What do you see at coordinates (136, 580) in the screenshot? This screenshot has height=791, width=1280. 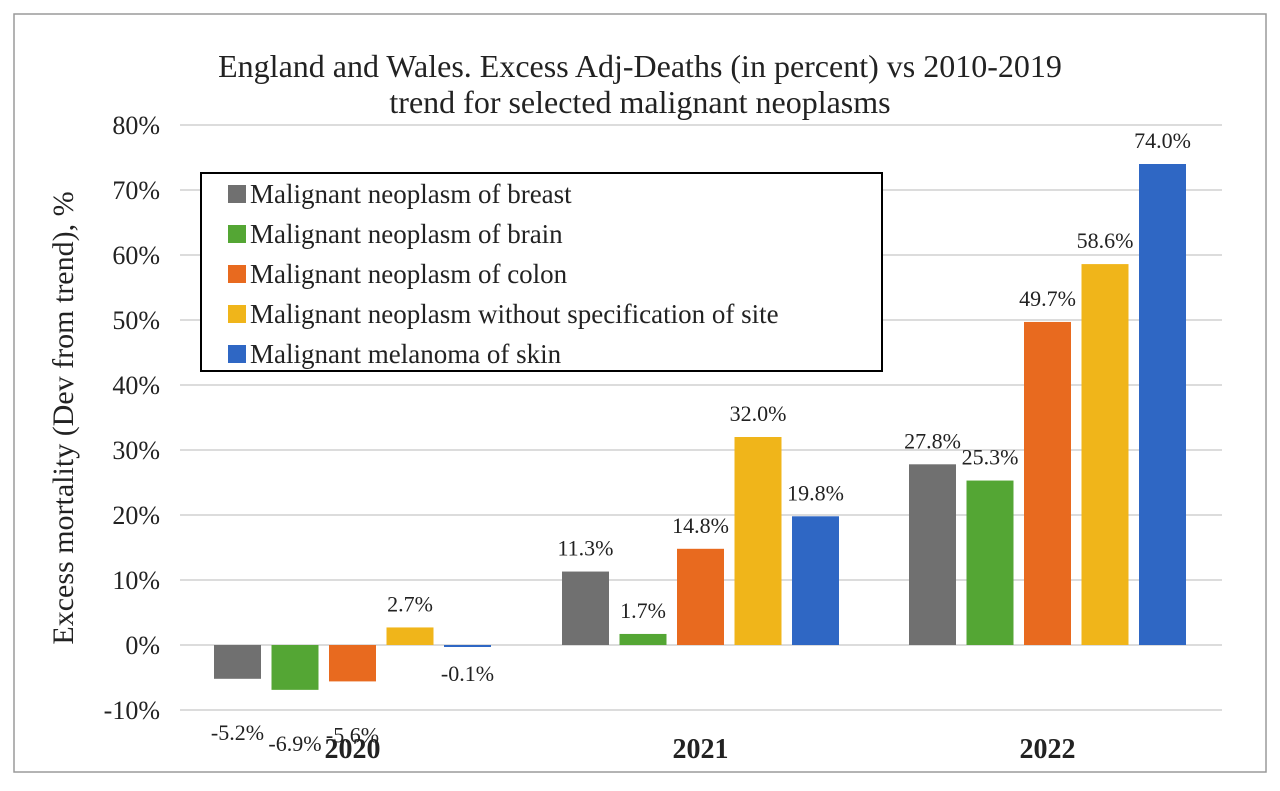 I see `y-tick-label: 10%` at bounding box center [136, 580].